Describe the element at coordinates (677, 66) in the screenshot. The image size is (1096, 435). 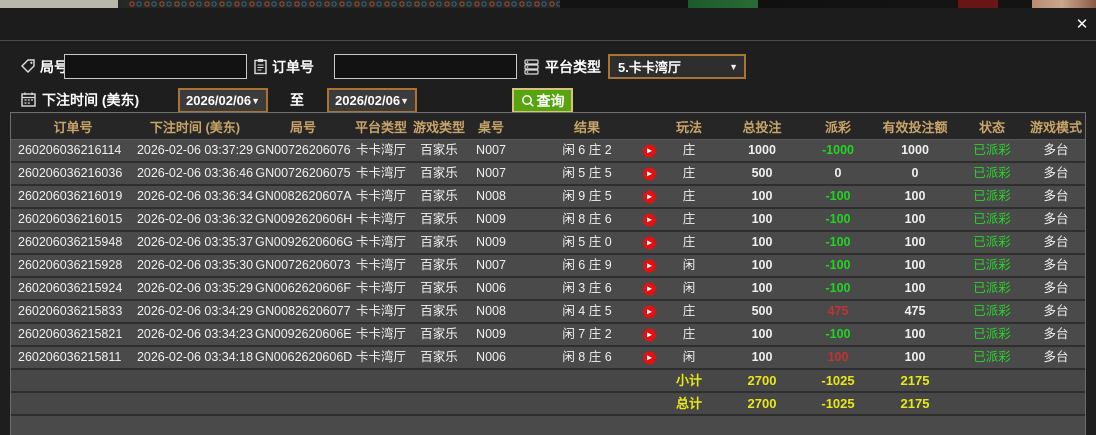
I see `platform-type-select: 5.卡卡湾厅 ▼` at that location.